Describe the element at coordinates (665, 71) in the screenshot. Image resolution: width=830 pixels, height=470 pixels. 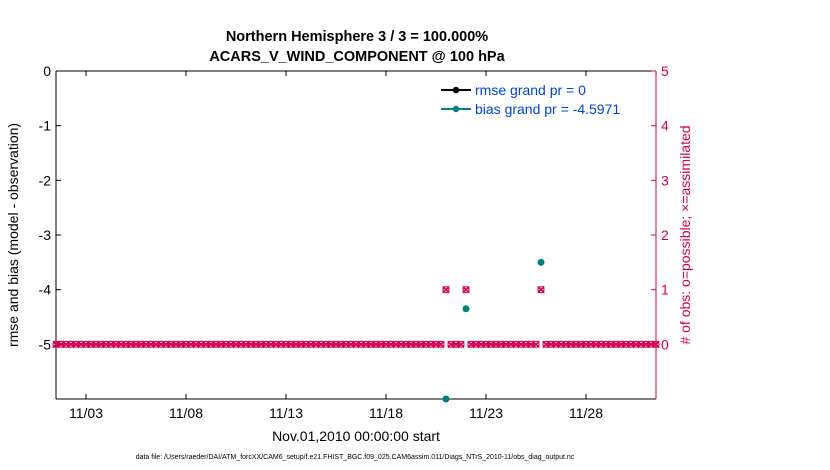
I see `y-right-tick-label: 5` at that location.